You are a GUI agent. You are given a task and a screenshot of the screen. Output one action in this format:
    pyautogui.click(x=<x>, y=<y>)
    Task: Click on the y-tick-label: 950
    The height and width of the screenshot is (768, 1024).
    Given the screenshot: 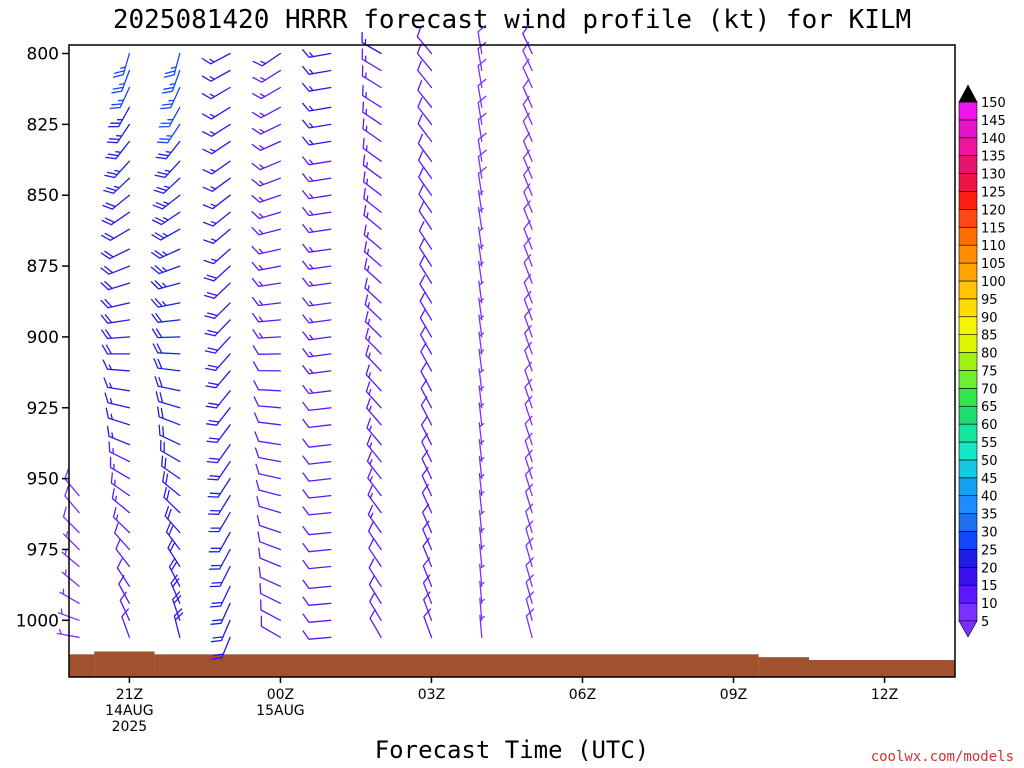 What is the action you would take?
    pyautogui.click(x=43, y=480)
    